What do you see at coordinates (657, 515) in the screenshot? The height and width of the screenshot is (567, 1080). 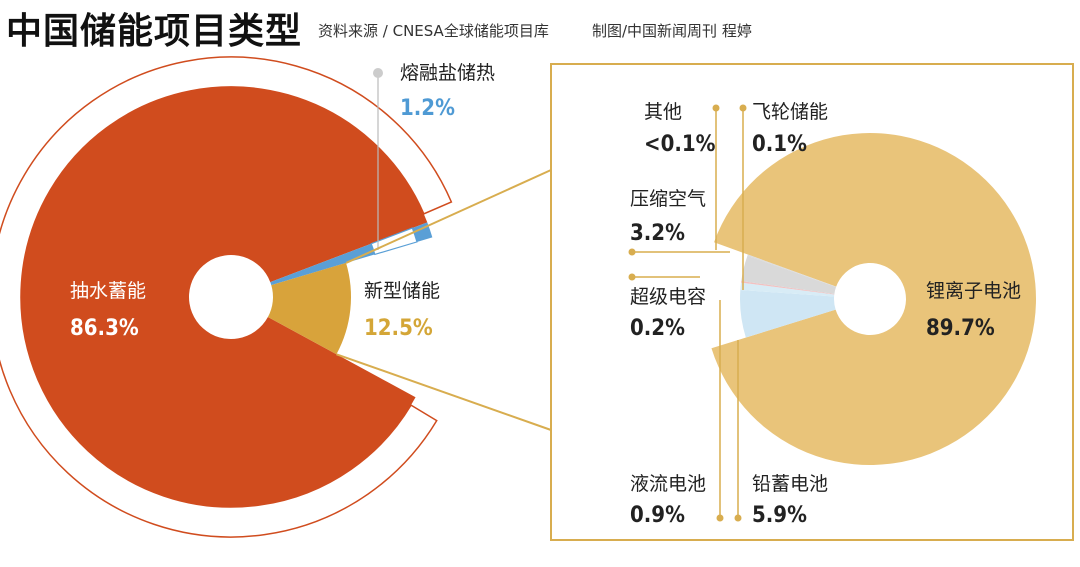 I see `label-flow-value: 0.9%` at bounding box center [657, 515].